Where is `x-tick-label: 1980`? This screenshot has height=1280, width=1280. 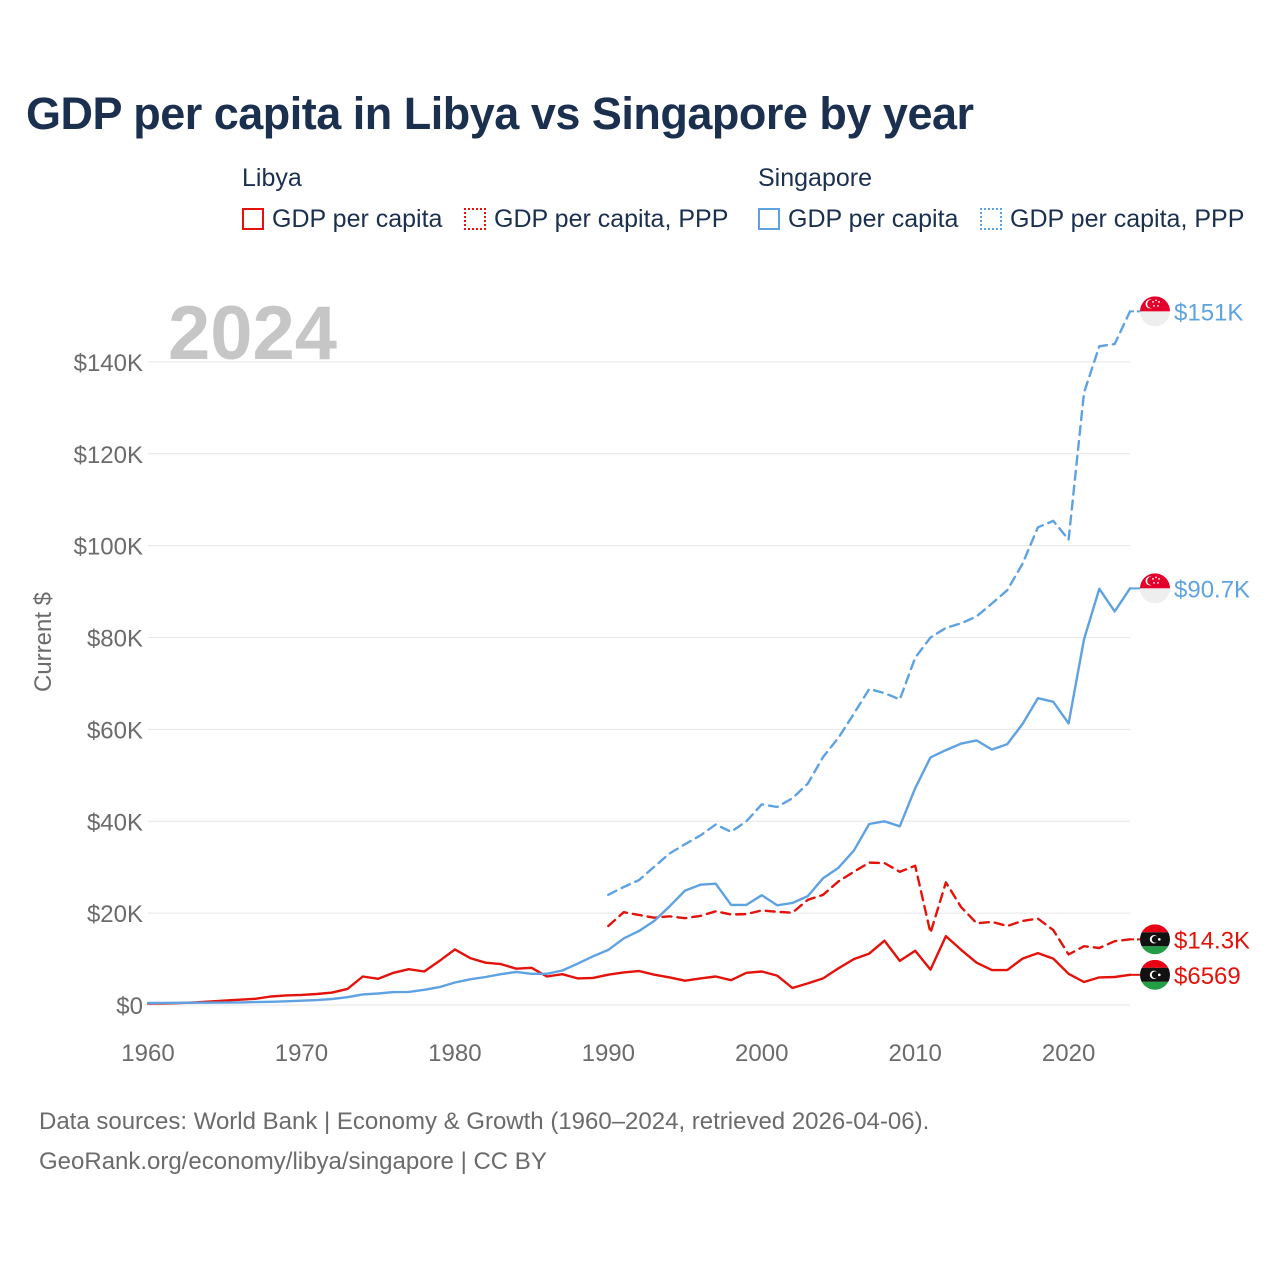 x-tick-label: 1980 is located at coordinates (454, 1053).